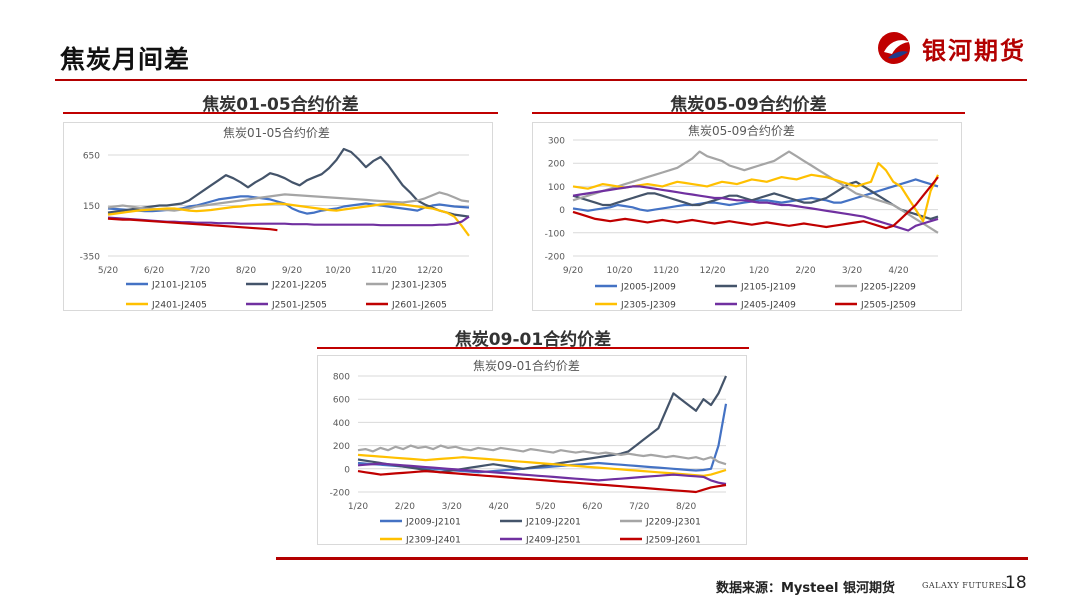 This screenshot has height=608, width=1080. I want to click on title-divider, so click(541, 80).